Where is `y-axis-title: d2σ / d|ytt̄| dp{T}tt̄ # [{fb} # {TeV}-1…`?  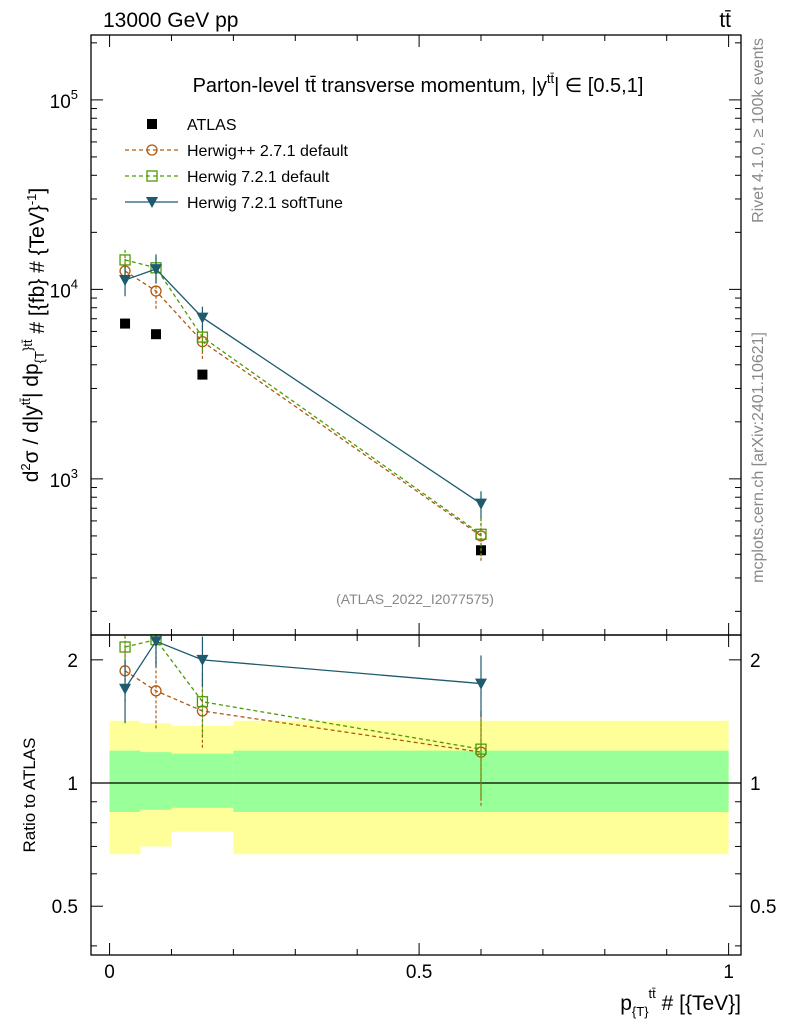 y-axis-title: d2σ / d|ytt̄| dp{T}tt̄ # [{fb} # {TeV}-1… is located at coordinates (33, 335).